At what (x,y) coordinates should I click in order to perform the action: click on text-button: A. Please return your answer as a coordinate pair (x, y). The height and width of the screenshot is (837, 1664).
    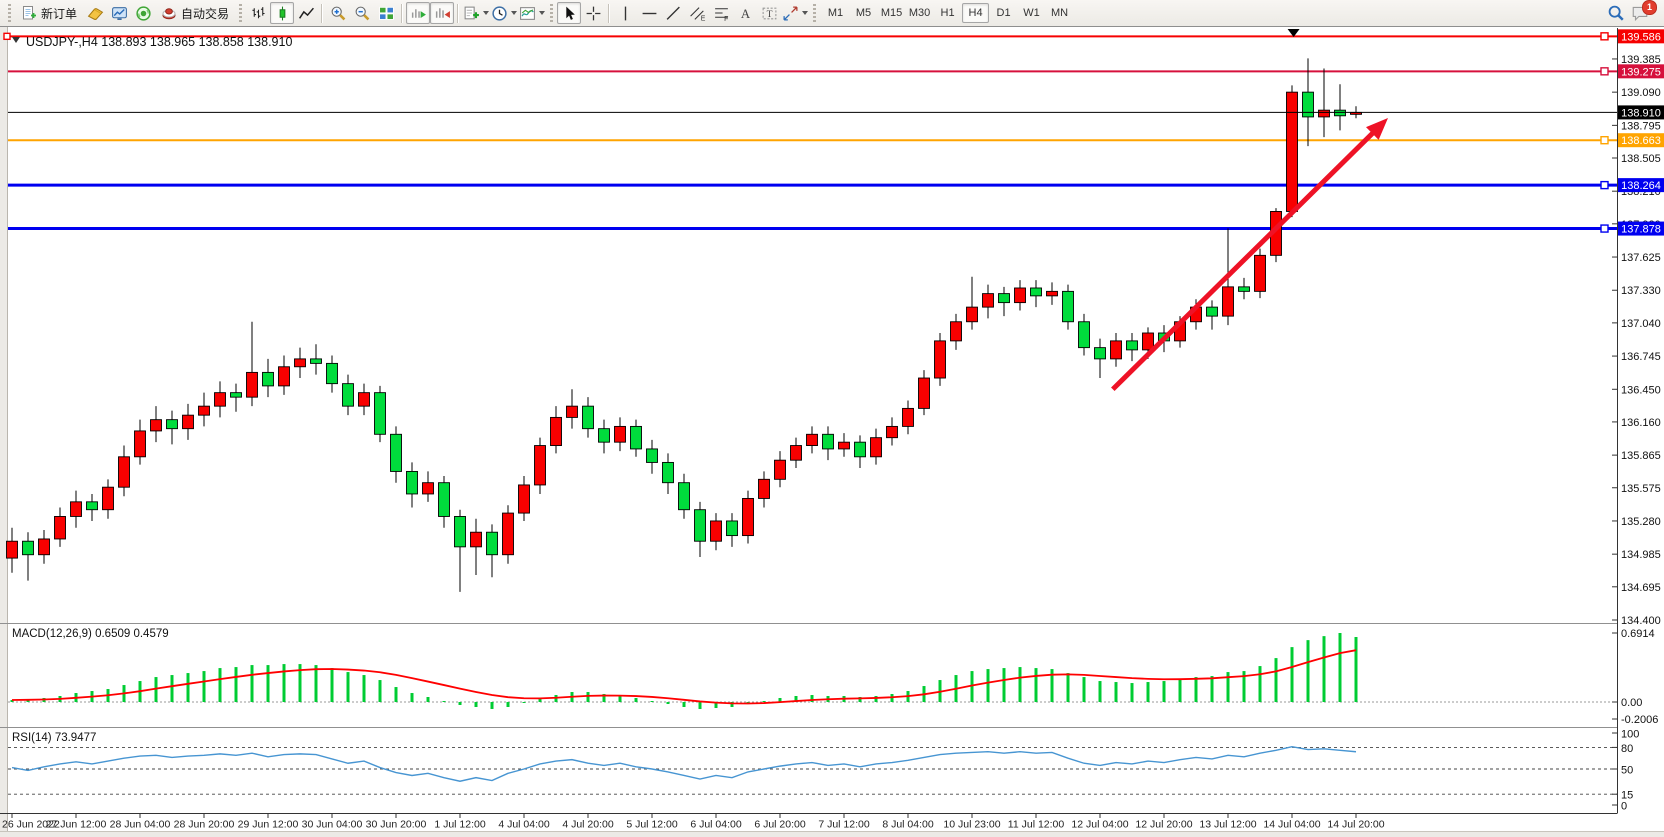
    Looking at the image, I should click on (745, 13).